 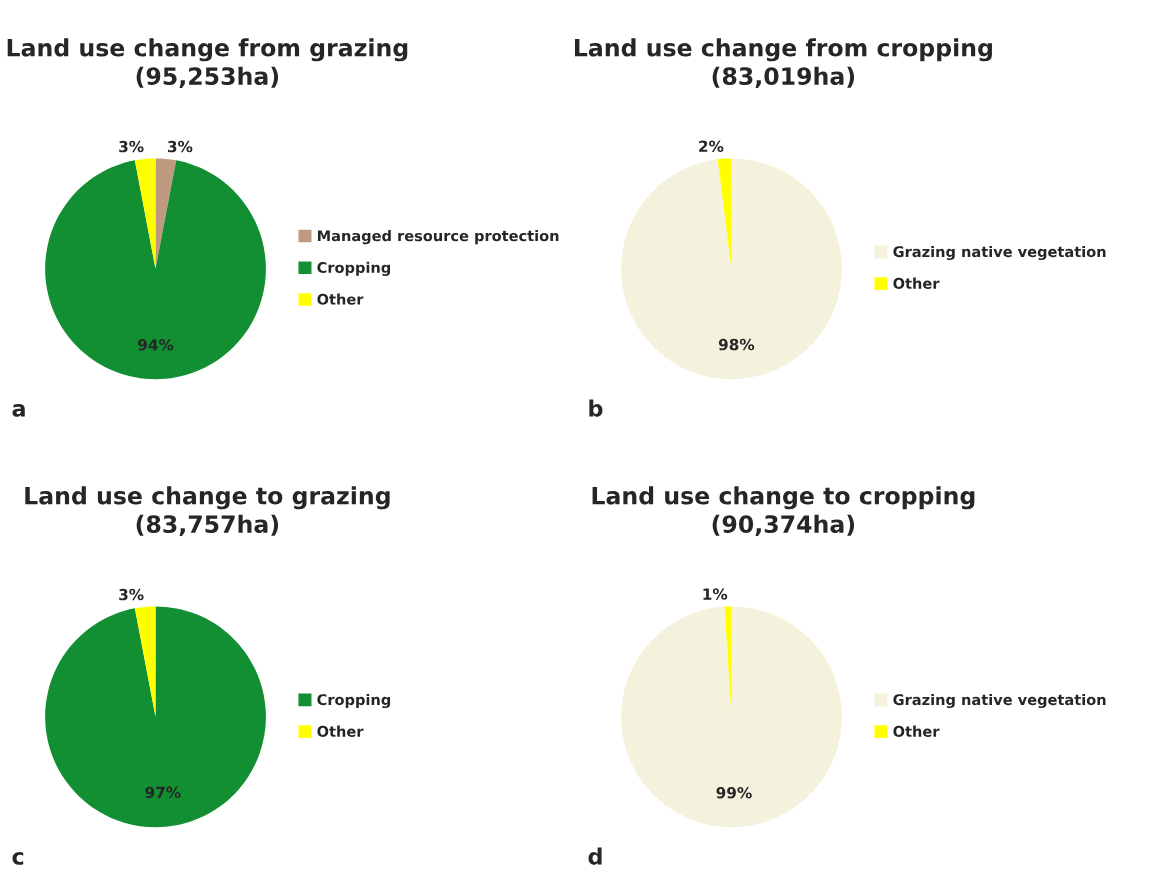 What do you see at coordinates (156, 344) in the screenshot?
I see `data-label: 94%` at bounding box center [156, 344].